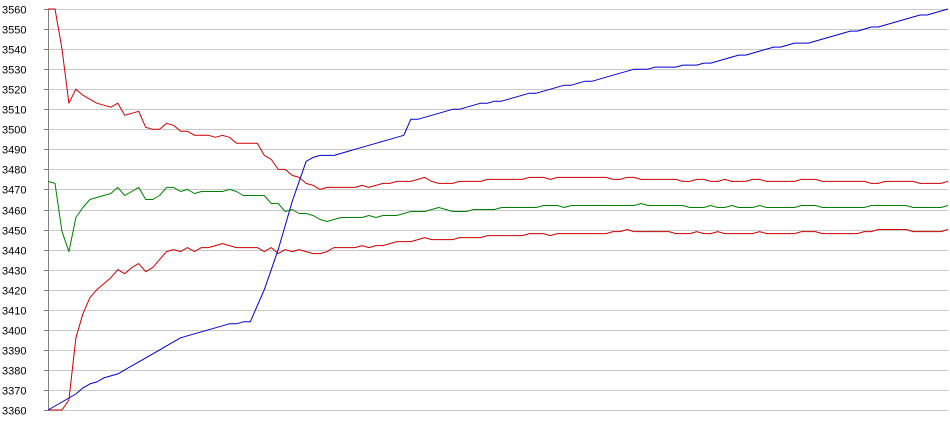 Image resolution: width=950 pixels, height=435 pixels. What do you see at coordinates (14, 131) in the screenshot?
I see `y-tick-label-3500: 3500` at bounding box center [14, 131].